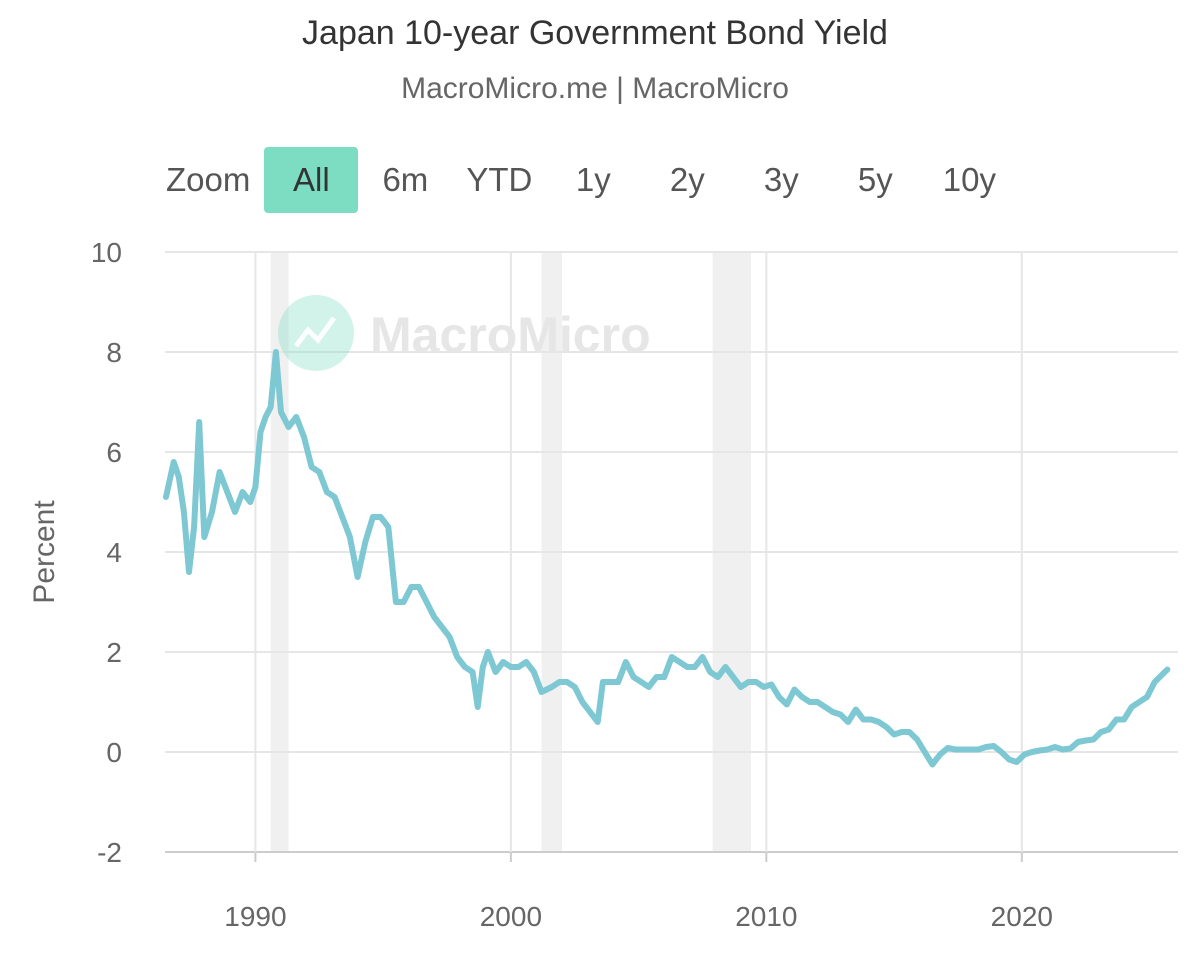 Image resolution: width=1200 pixels, height=957 pixels. I want to click on zoom-3y-button: 3y, so click(781, 179).